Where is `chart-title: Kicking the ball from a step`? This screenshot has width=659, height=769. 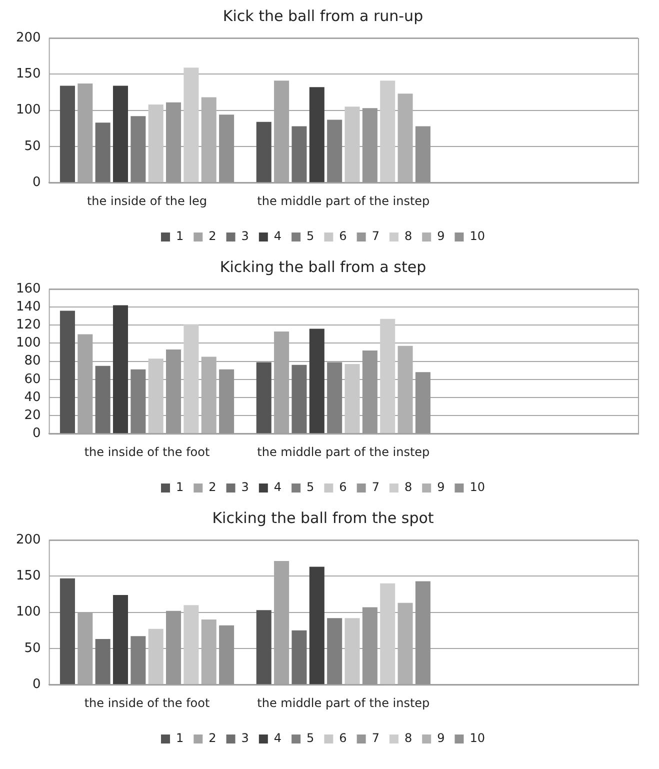 chart-title: Kicking the ball from a step is located at coordinates (323, 267).